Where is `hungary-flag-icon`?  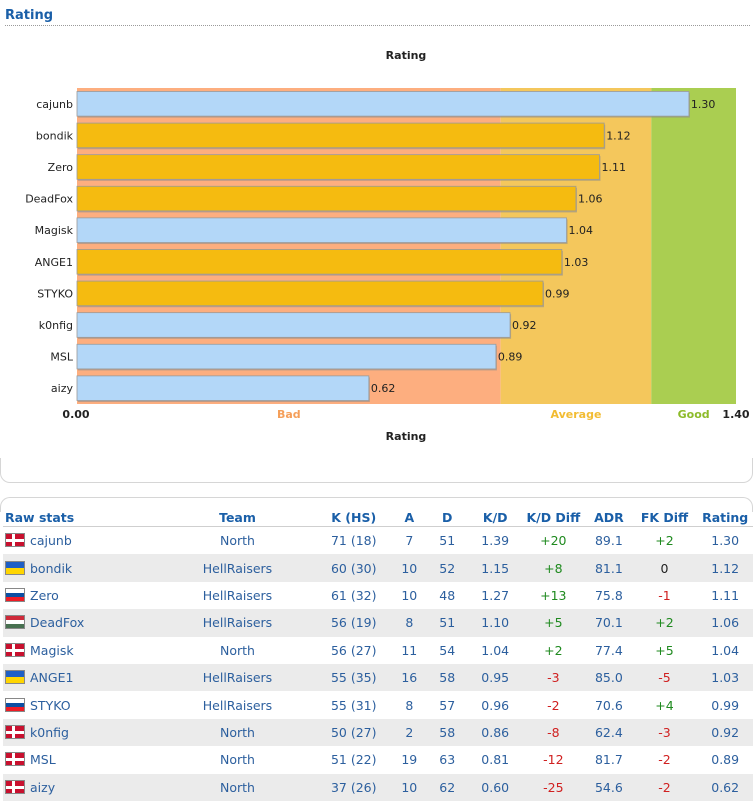
hungary-flag-icon is located at coordinates (15, 622).